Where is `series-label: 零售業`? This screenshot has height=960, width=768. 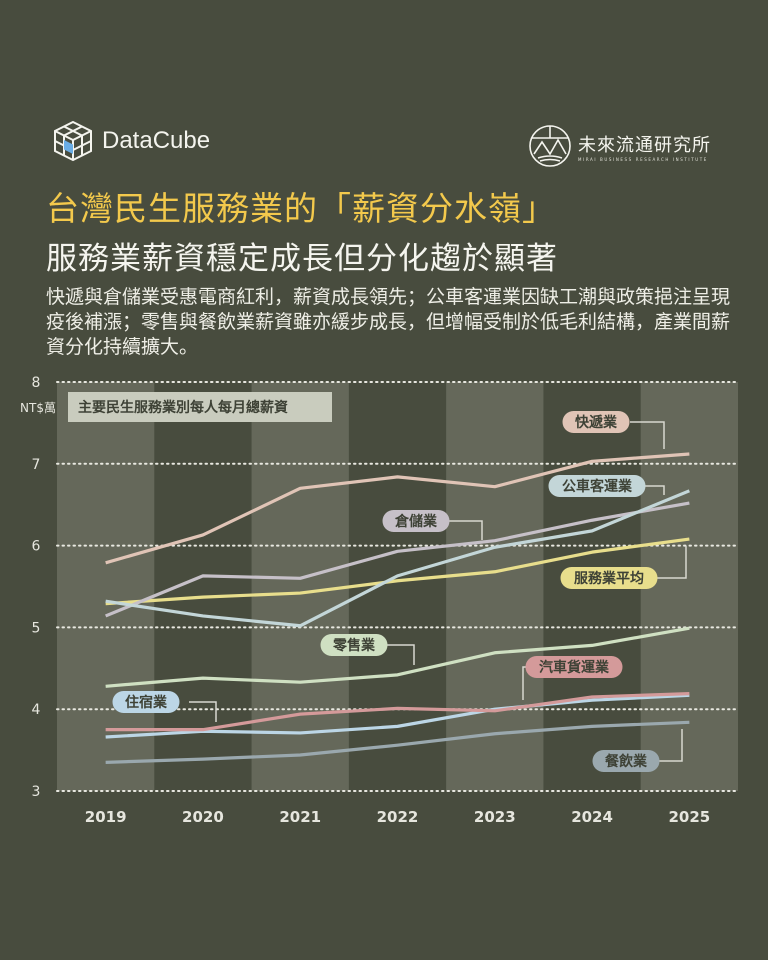 series-label: 零售業 is located at coordinates (354, 645).